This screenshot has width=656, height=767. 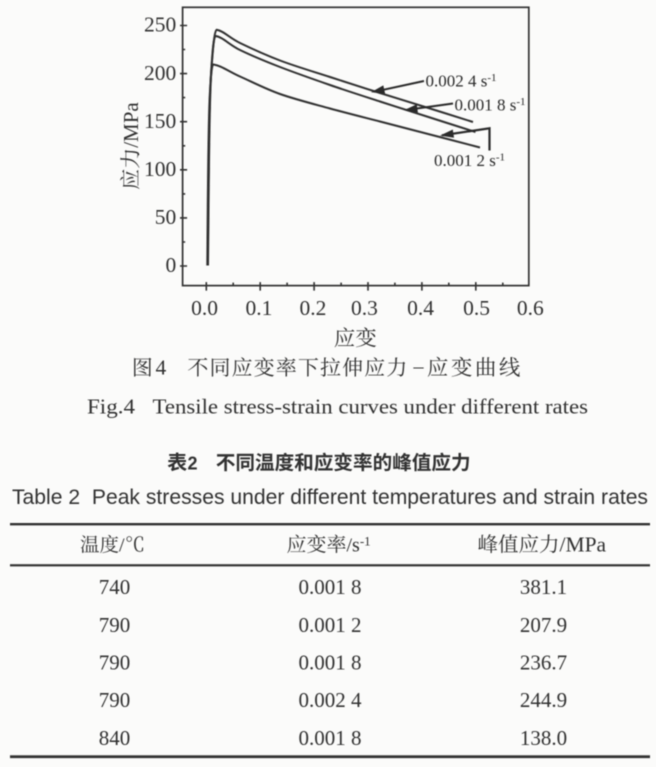 What do you see at coordinates (161, 368) in the screenshot?
I see `svg-text: 4` at bounding box center [161, 368].